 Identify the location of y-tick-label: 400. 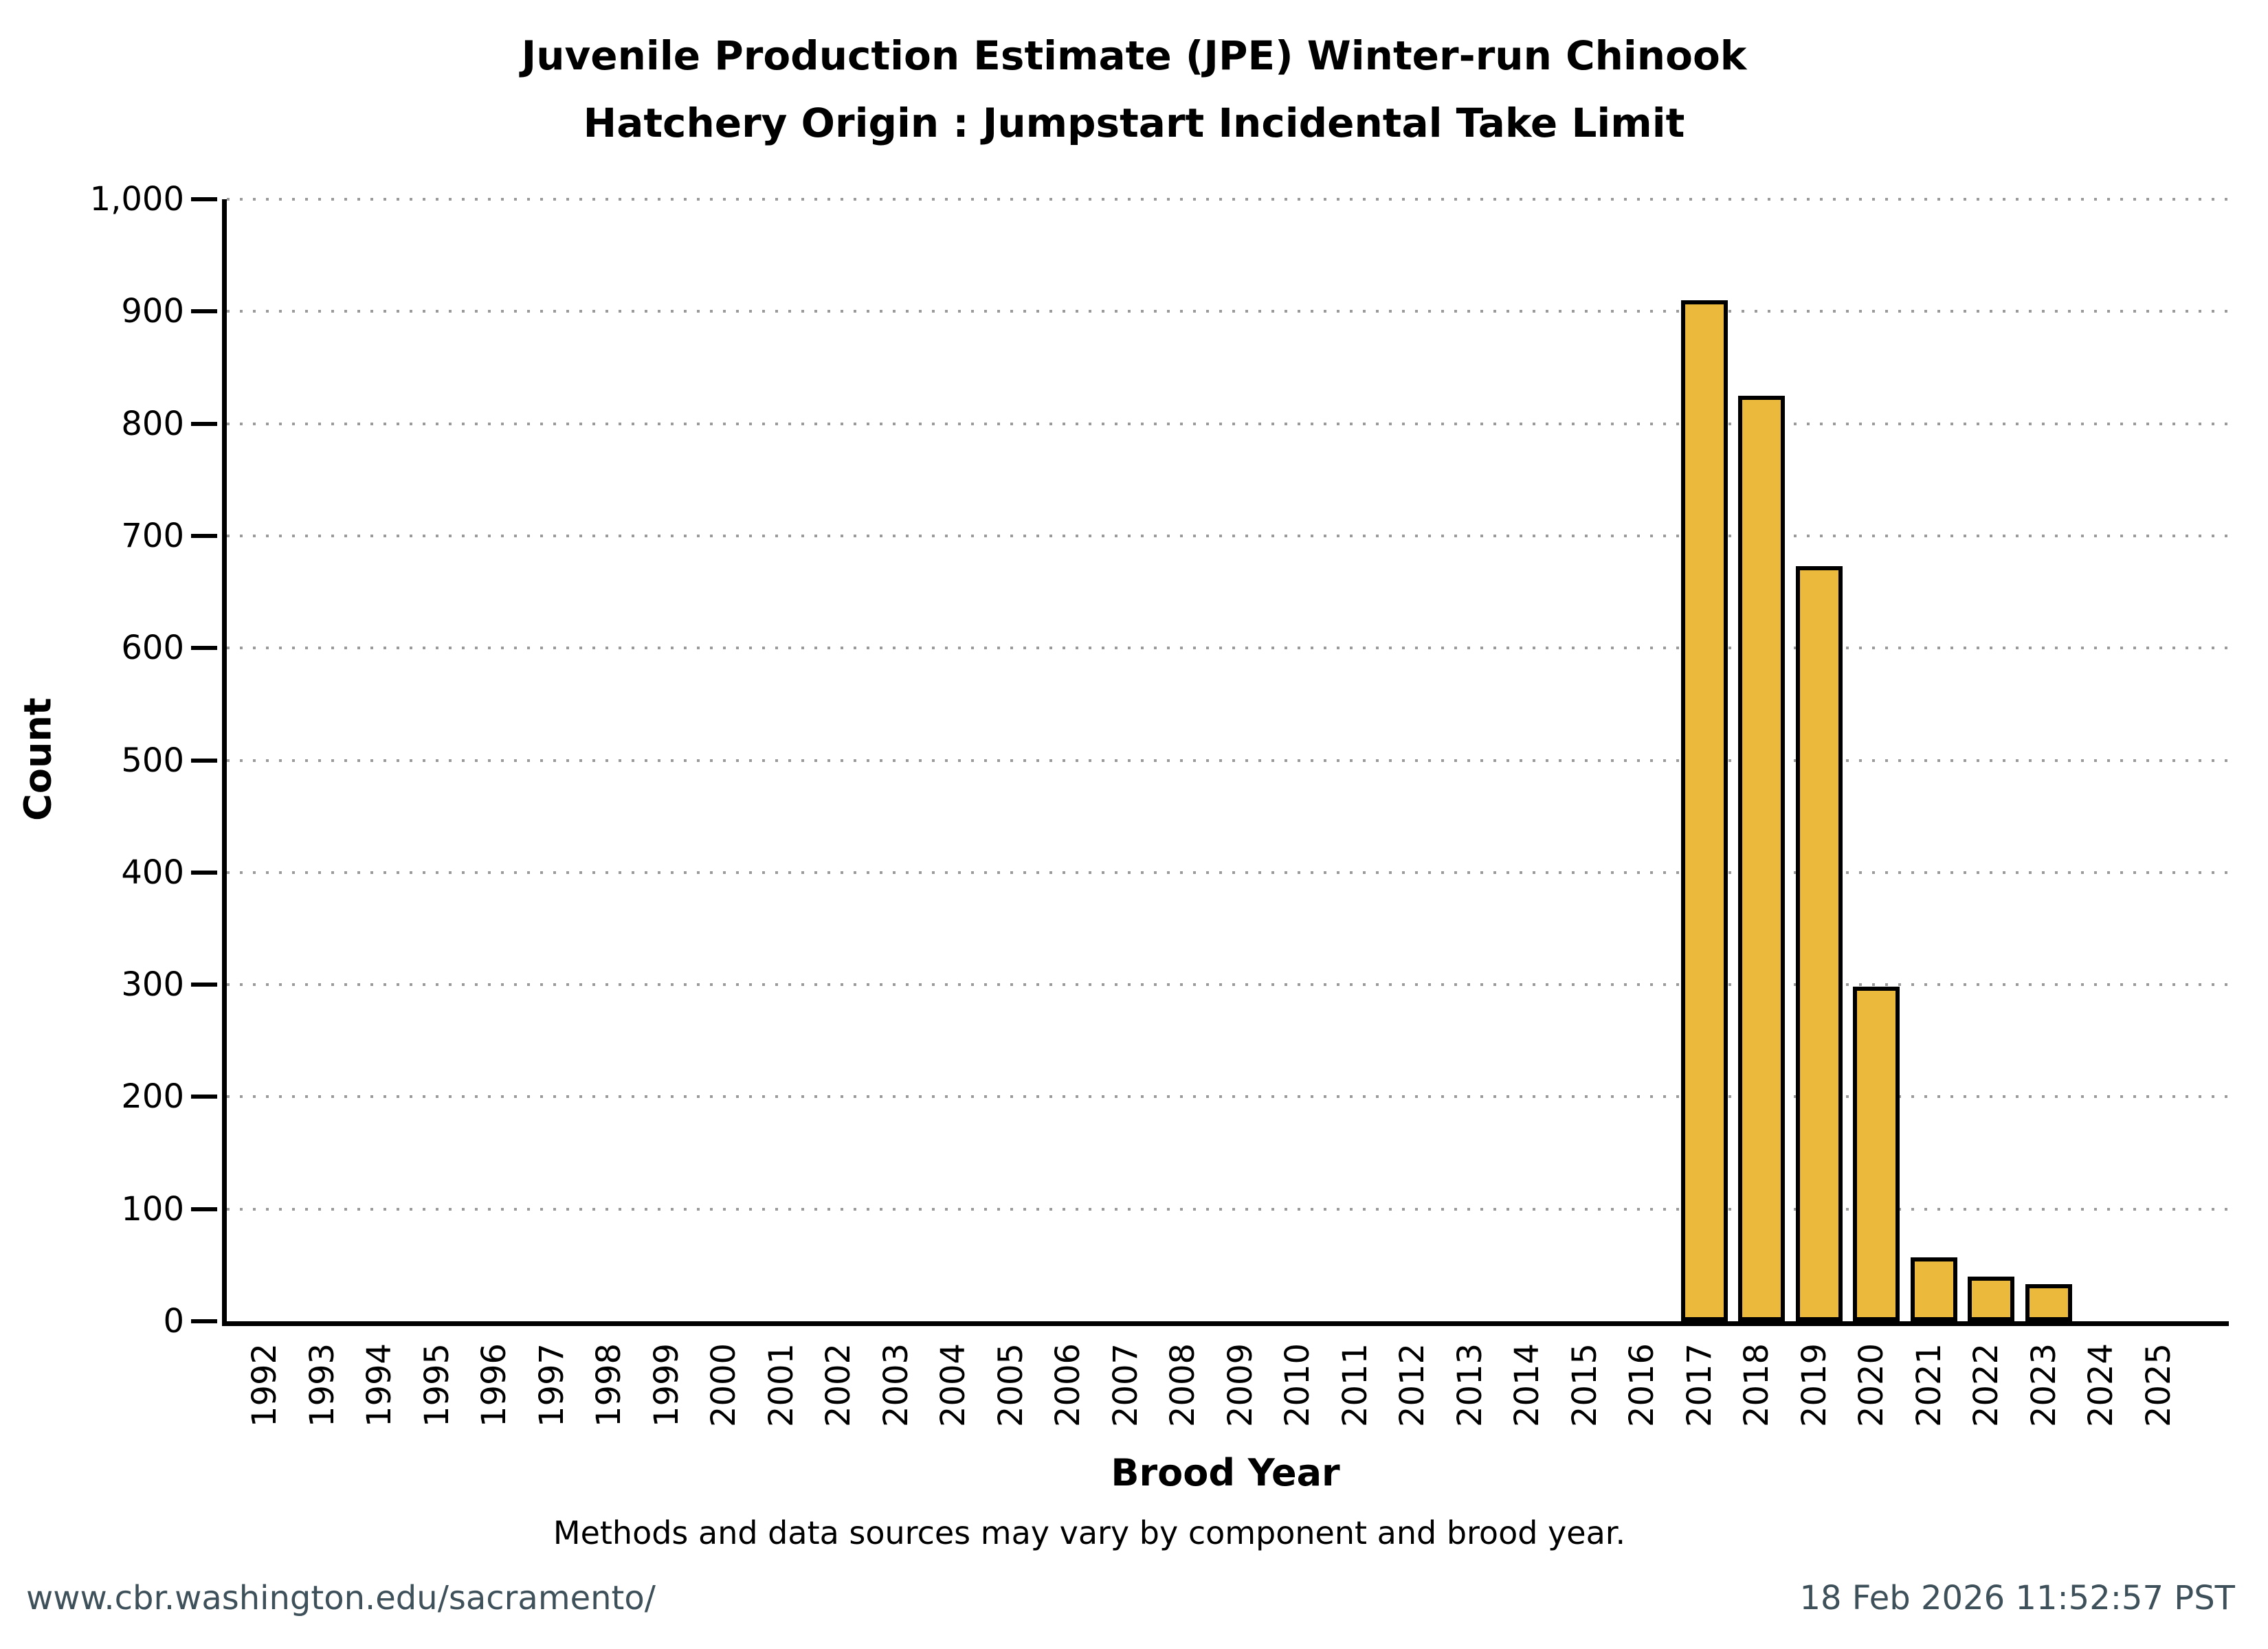
(152, 872).